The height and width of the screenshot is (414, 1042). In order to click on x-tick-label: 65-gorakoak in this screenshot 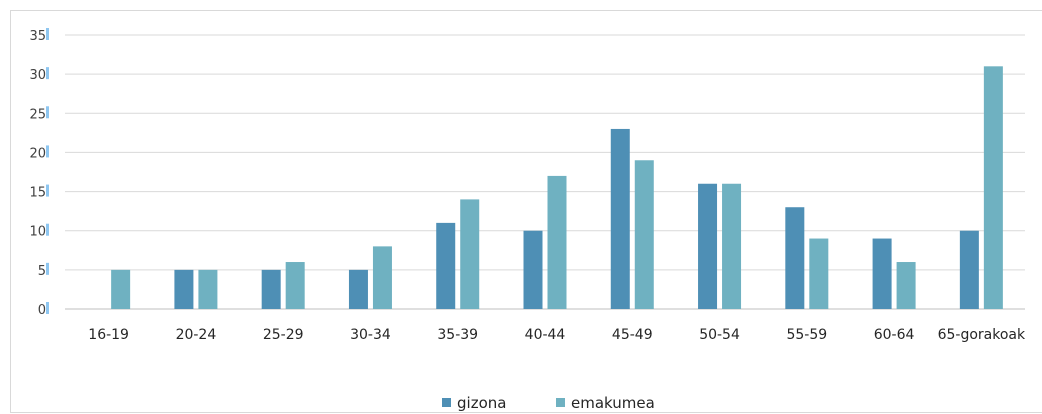, I will do `click(982, 335)`.